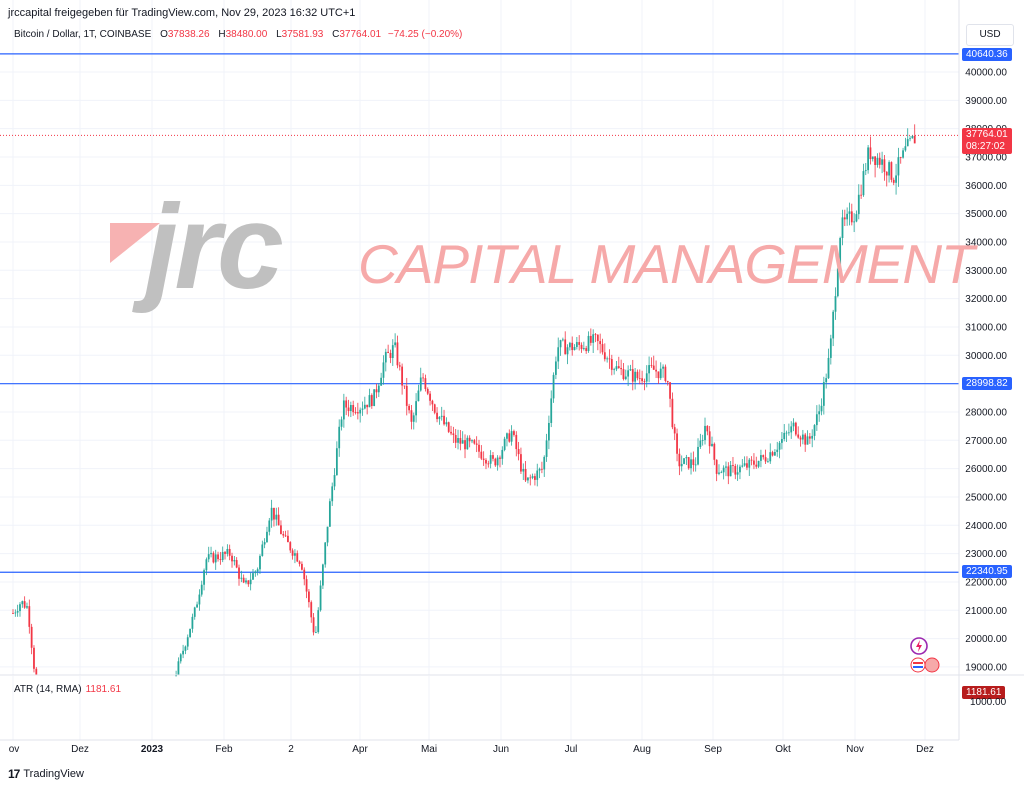 Image resolution: width=1024 pixels, height=789 pixels. Describe the element at coordinates (83, 34) in the screenshot. I see `symbol-name: Bitcoin / Dollar, 1T, COINBASE` at that location.